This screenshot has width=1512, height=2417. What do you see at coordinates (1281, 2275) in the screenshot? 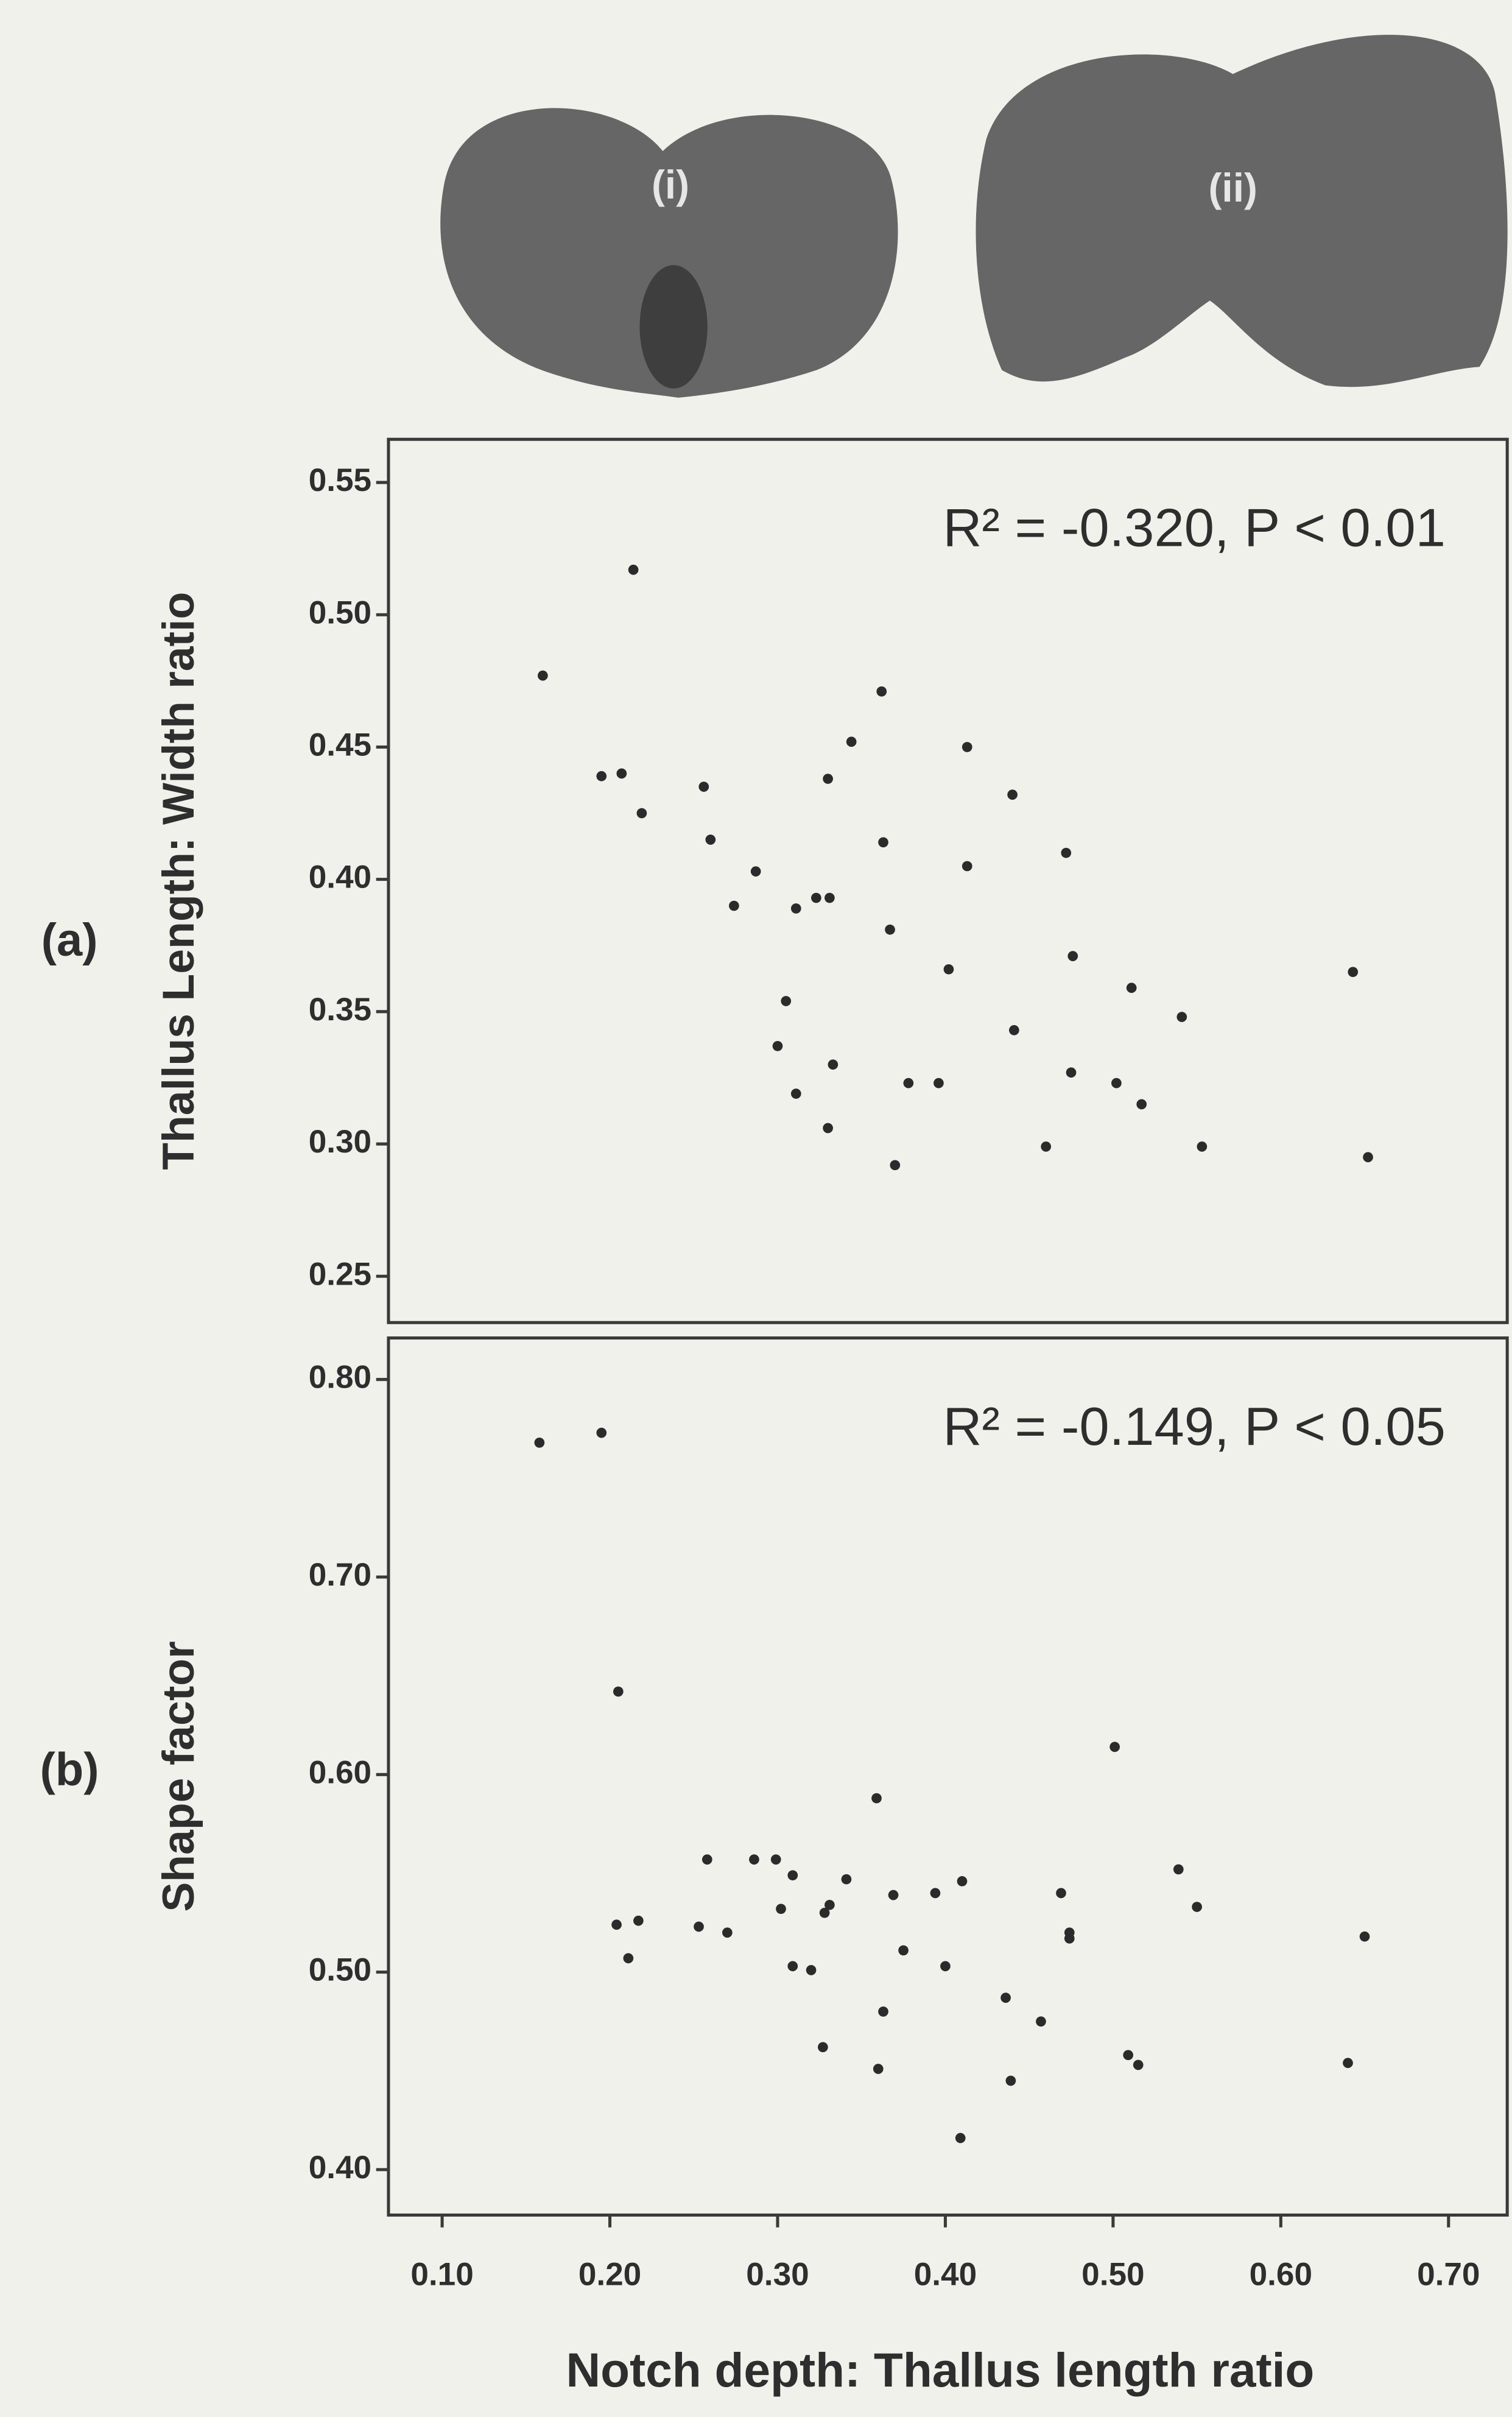
I see `x-tick-label: 0.60` at bounding box center [1281, 2275].